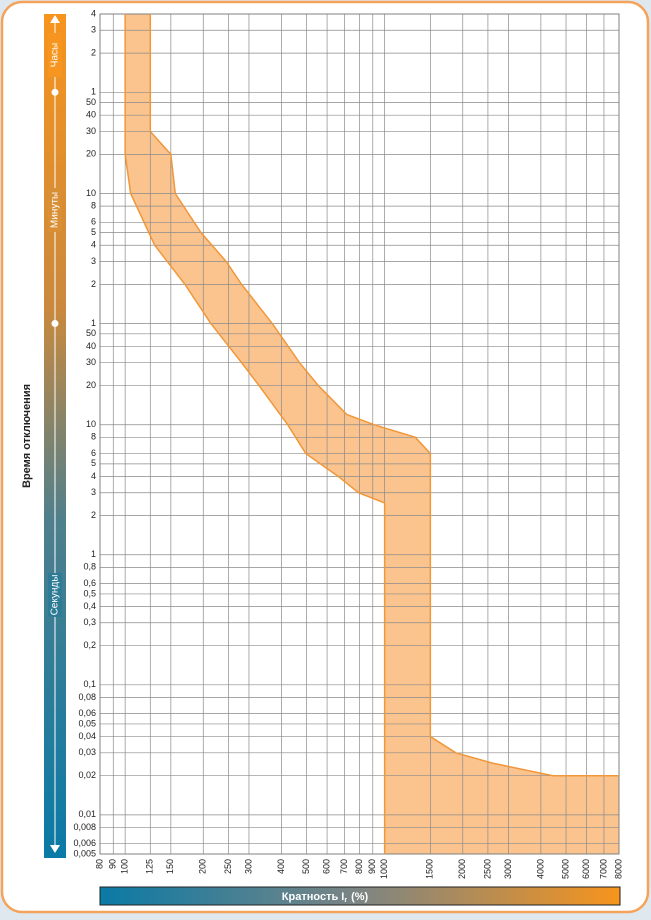 The width and height of the screenshot is (651, 920). I want to click on x-tick-label: 600, so click(326, 866).